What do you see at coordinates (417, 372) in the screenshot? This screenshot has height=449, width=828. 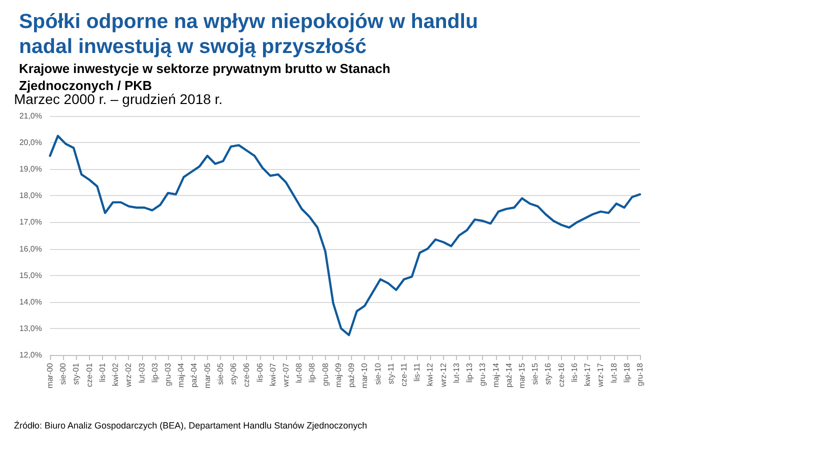 I see `x-tick-label: lis-11` at bounding box center [417, 372].